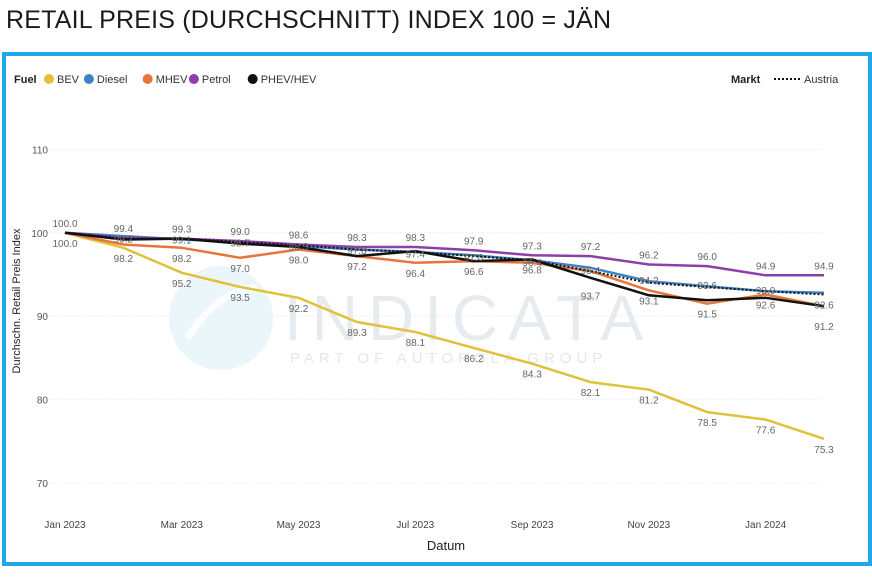 The width and height of the screenshot is (872, 580). Describe the element at coordinates (474, 272) in the screenshot. I see `data-label: 96.6` at that location.